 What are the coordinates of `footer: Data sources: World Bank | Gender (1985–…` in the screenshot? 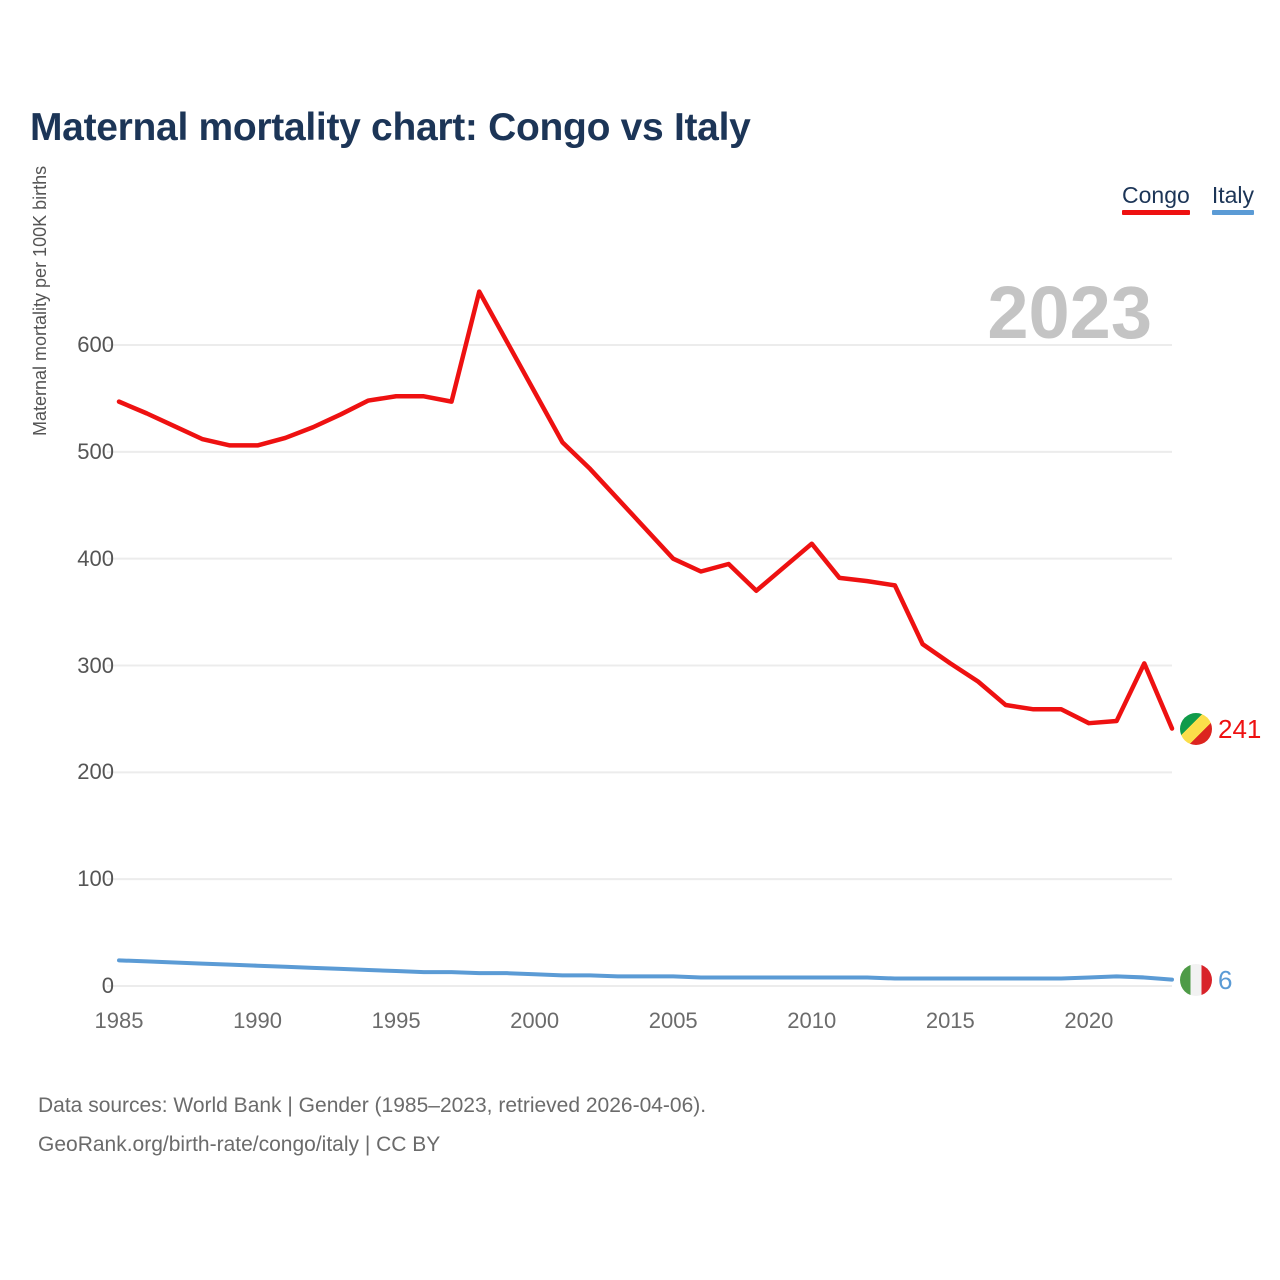 It's located at (372, 1125).